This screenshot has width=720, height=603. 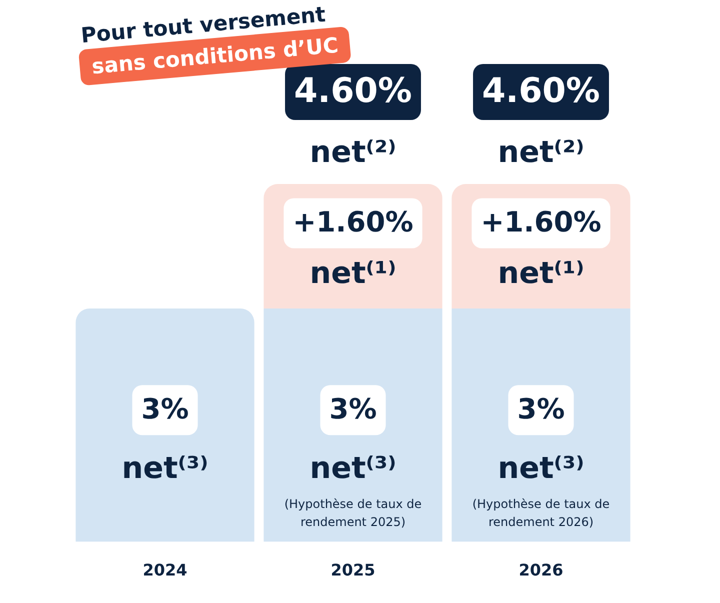 I want to click on x-tick-label: 2026, so click(x=541, y=570).